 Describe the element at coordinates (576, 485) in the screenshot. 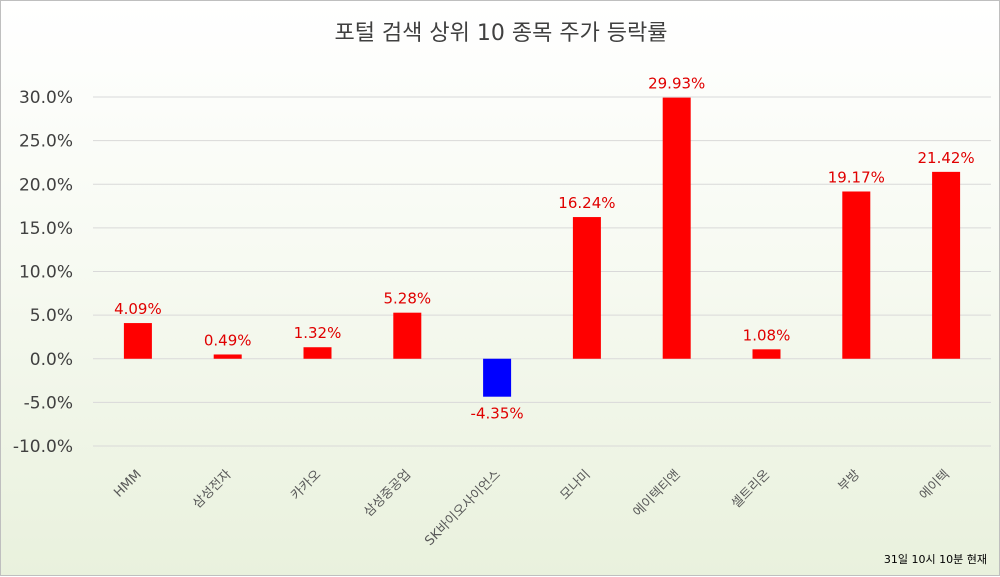

I see `x-category-label: 모나미` at that location.